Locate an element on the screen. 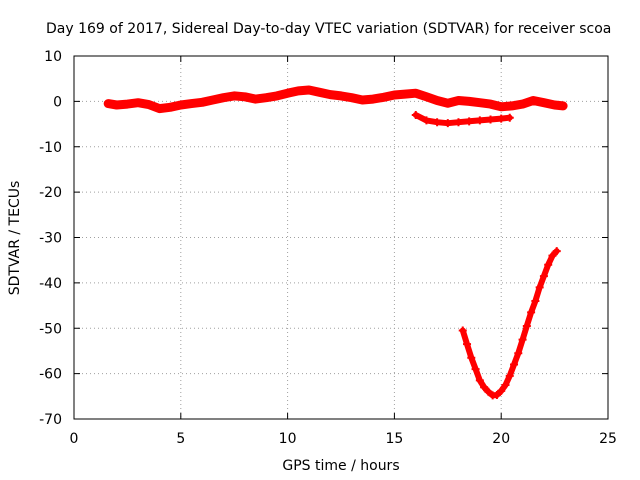 Image resolution: width=640 pixels, height=480 pixels. x-tick-label: 0 is located at coordinates (74, 439).